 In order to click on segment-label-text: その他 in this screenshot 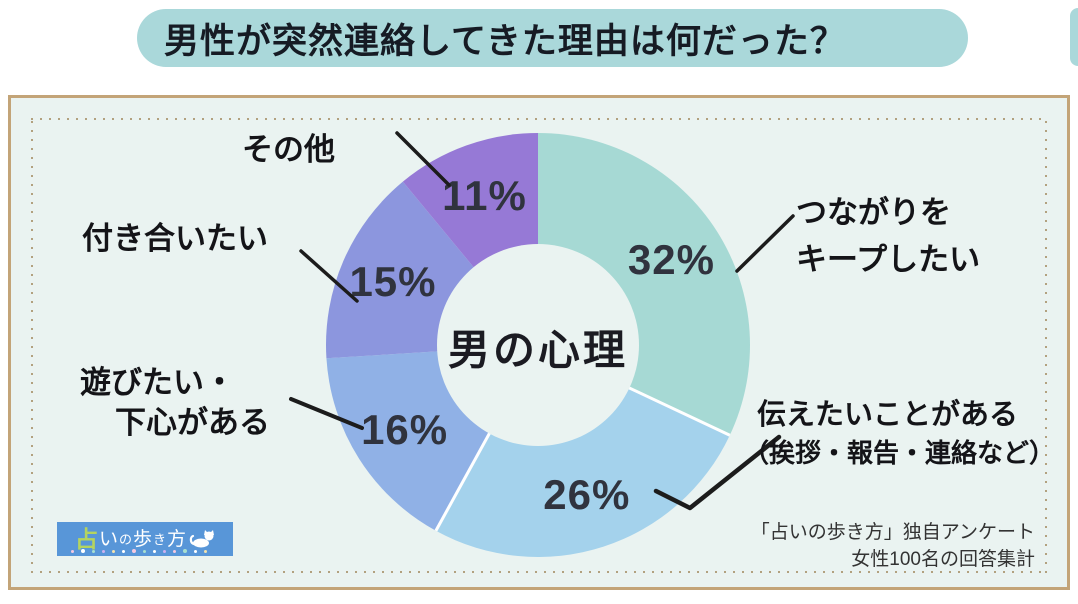, I will do `click(288, 149)`.